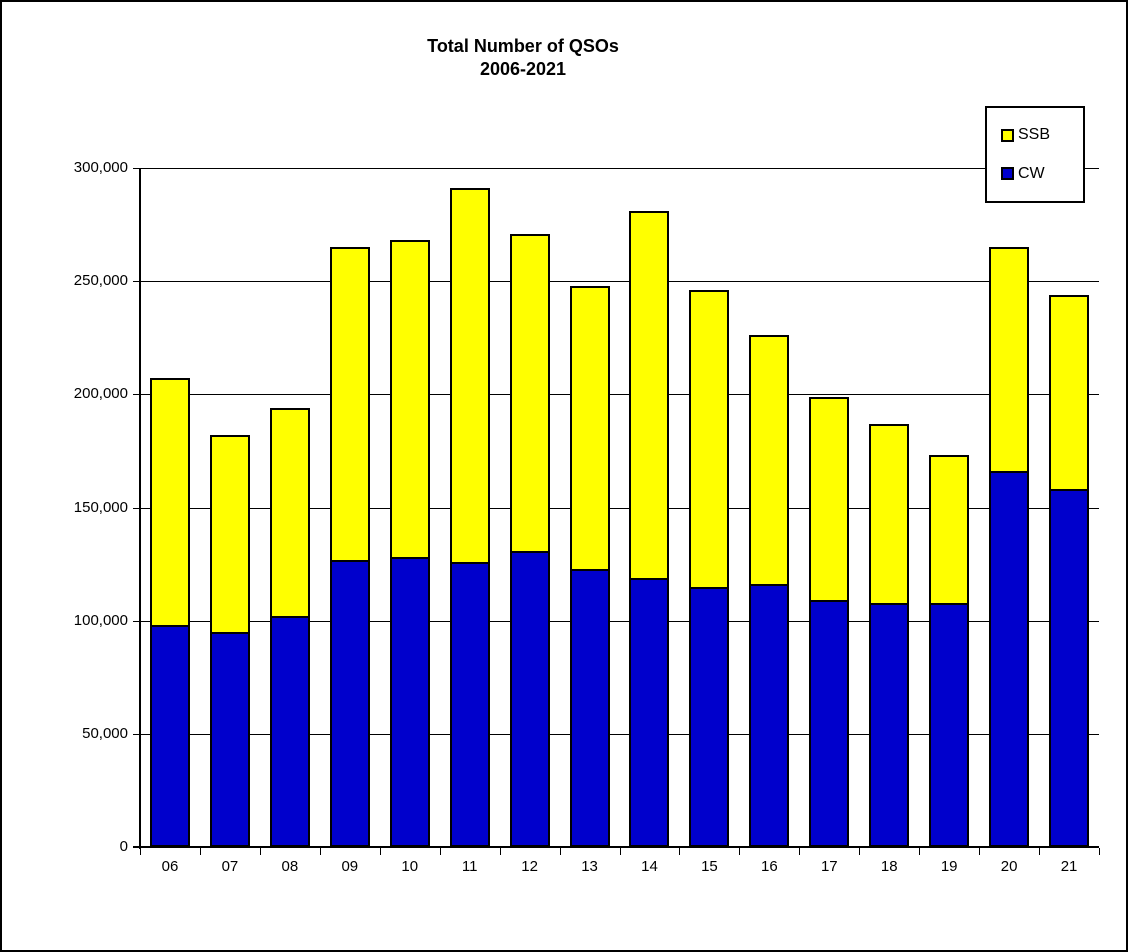  Describe the element at coordinates (410, 866) in the screenshot. I see `x-axis-label: 10` at that location.